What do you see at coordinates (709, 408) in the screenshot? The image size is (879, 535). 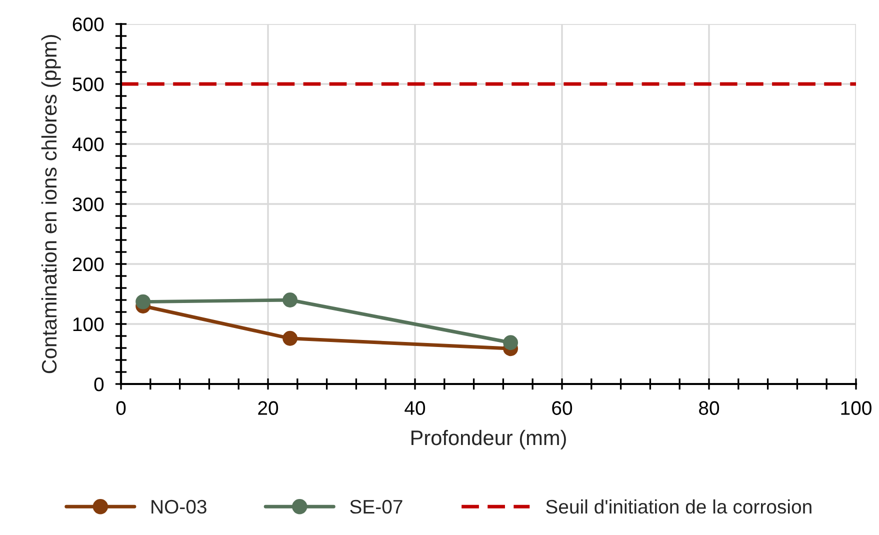 I see `x-tick-label: 80` at bounding box center [709, 408].